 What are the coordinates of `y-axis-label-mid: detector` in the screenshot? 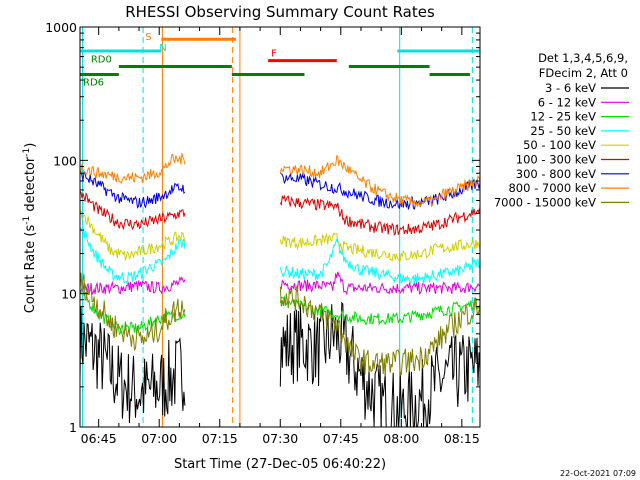 It's located at (30, 186).